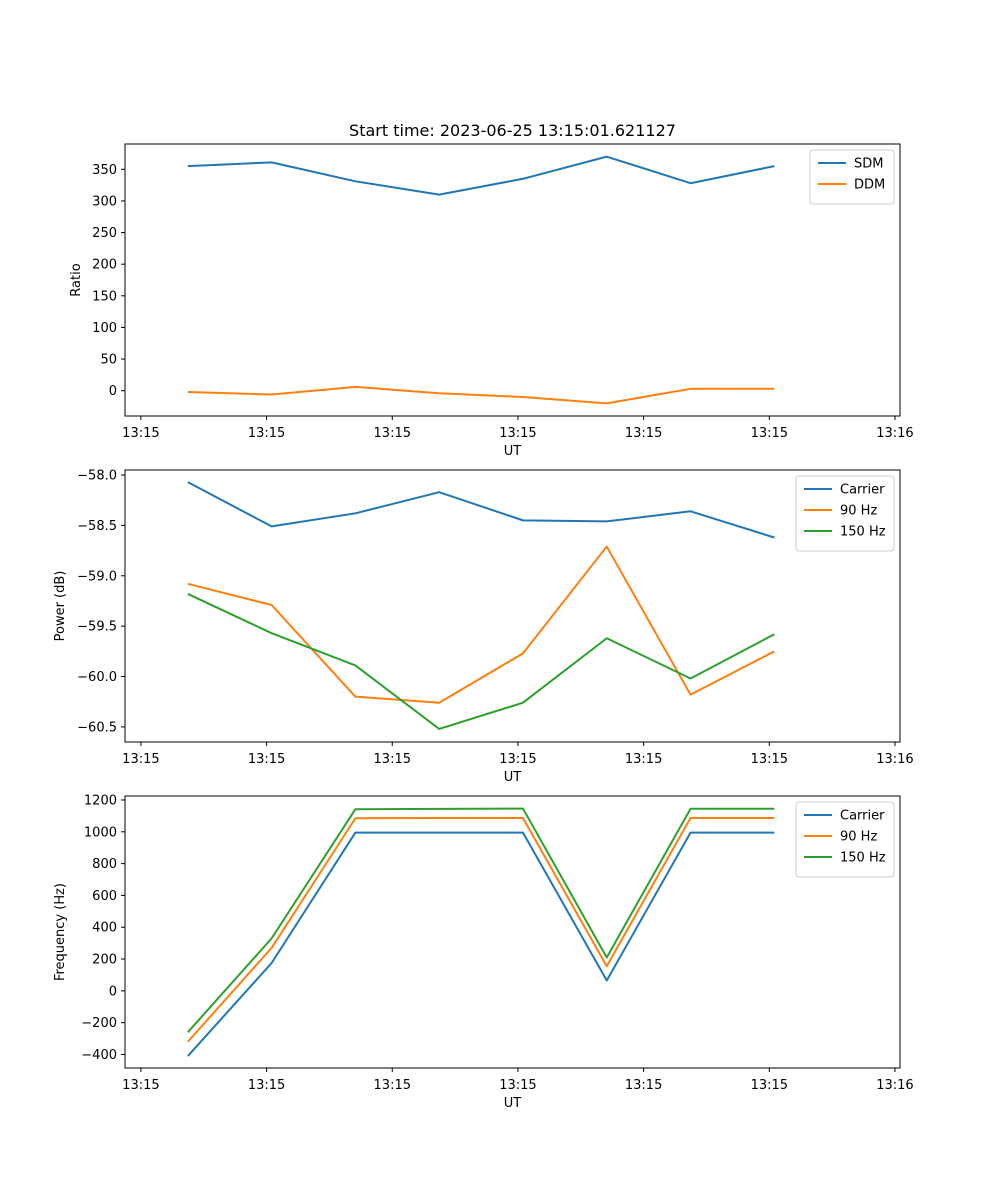  I want to click on series-line-ddm, so click(481, 395).